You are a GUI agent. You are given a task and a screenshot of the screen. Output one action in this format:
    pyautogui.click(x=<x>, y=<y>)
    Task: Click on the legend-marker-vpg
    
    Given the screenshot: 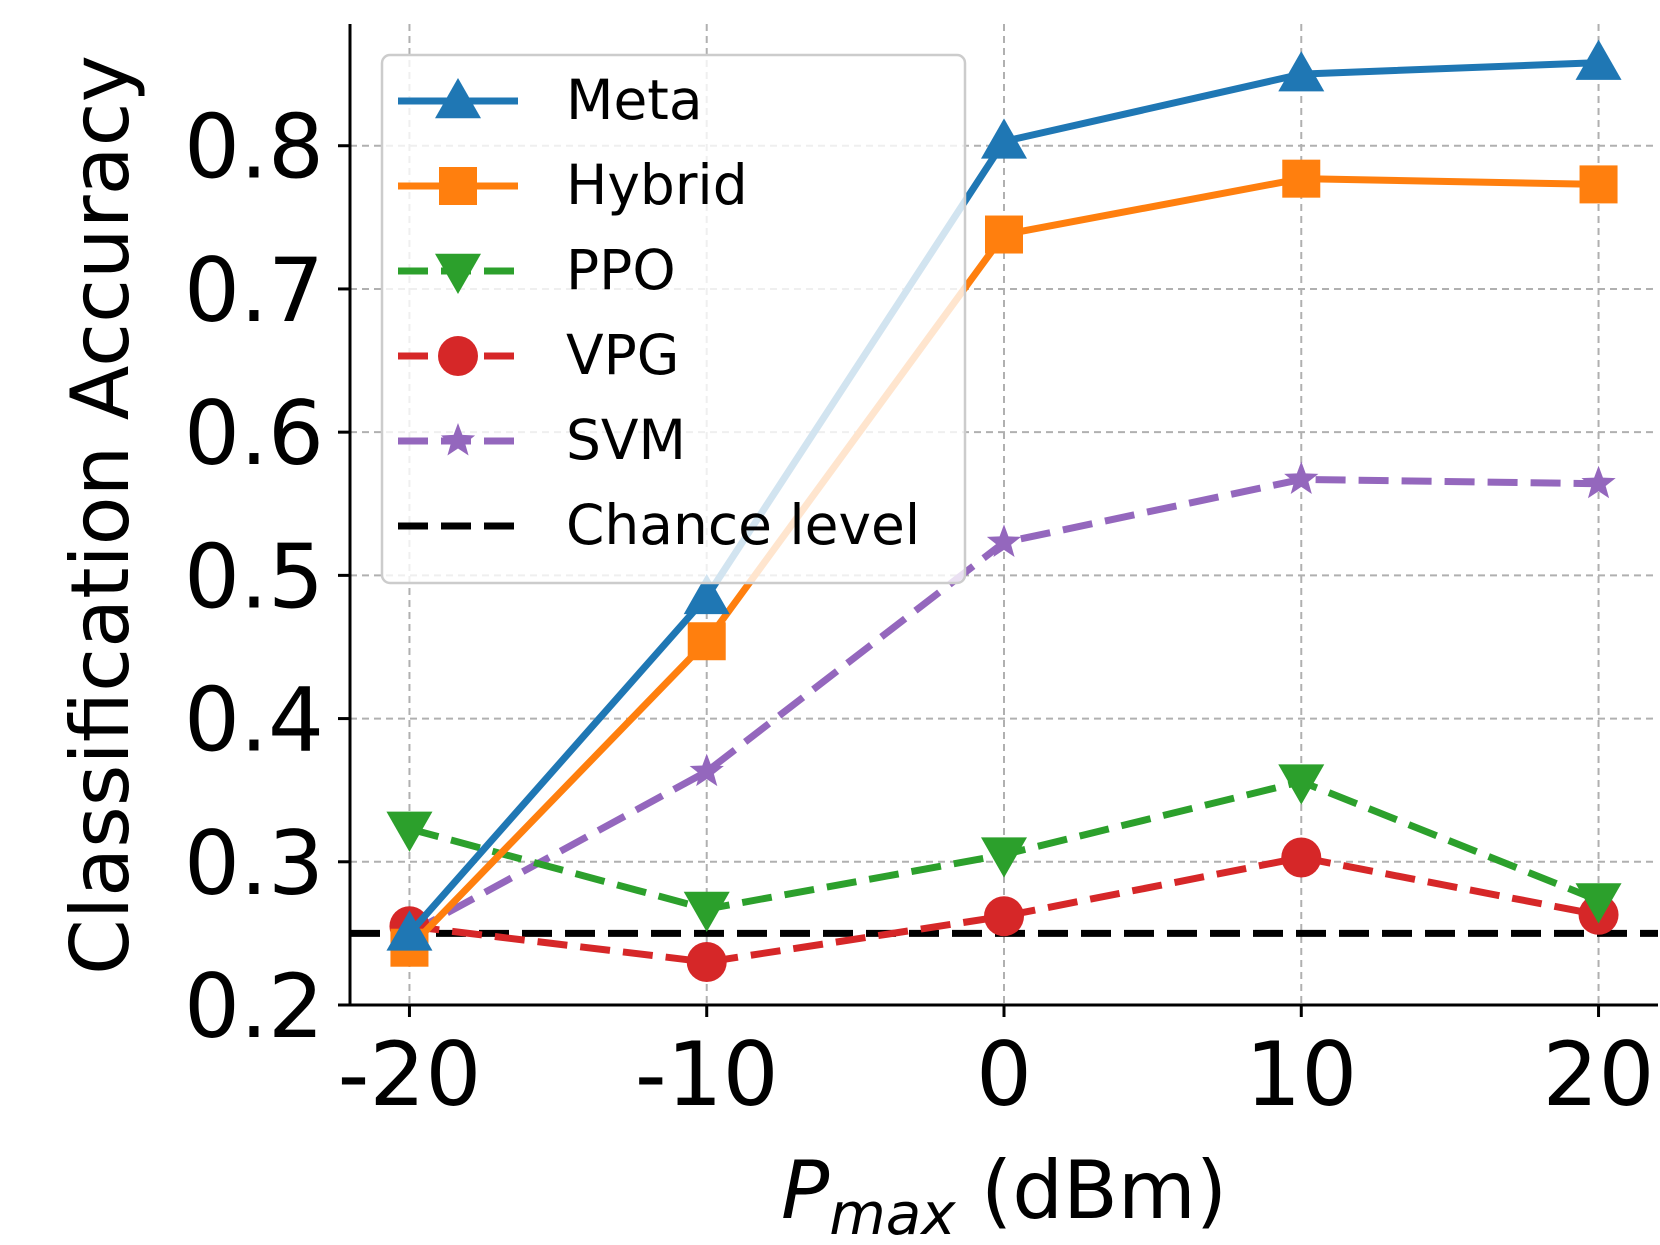 What is the action you would take?
    pyautogui.click(x=458, y=356)
    